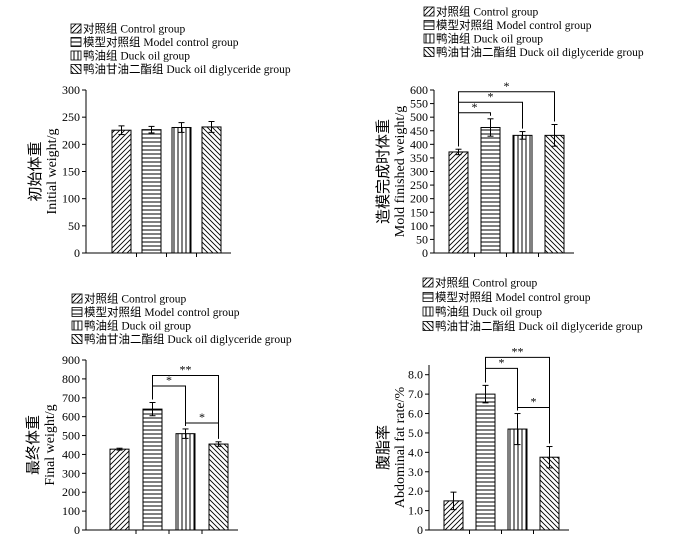  I want to click on y-tick-label: 8.0, so click(415, 375).